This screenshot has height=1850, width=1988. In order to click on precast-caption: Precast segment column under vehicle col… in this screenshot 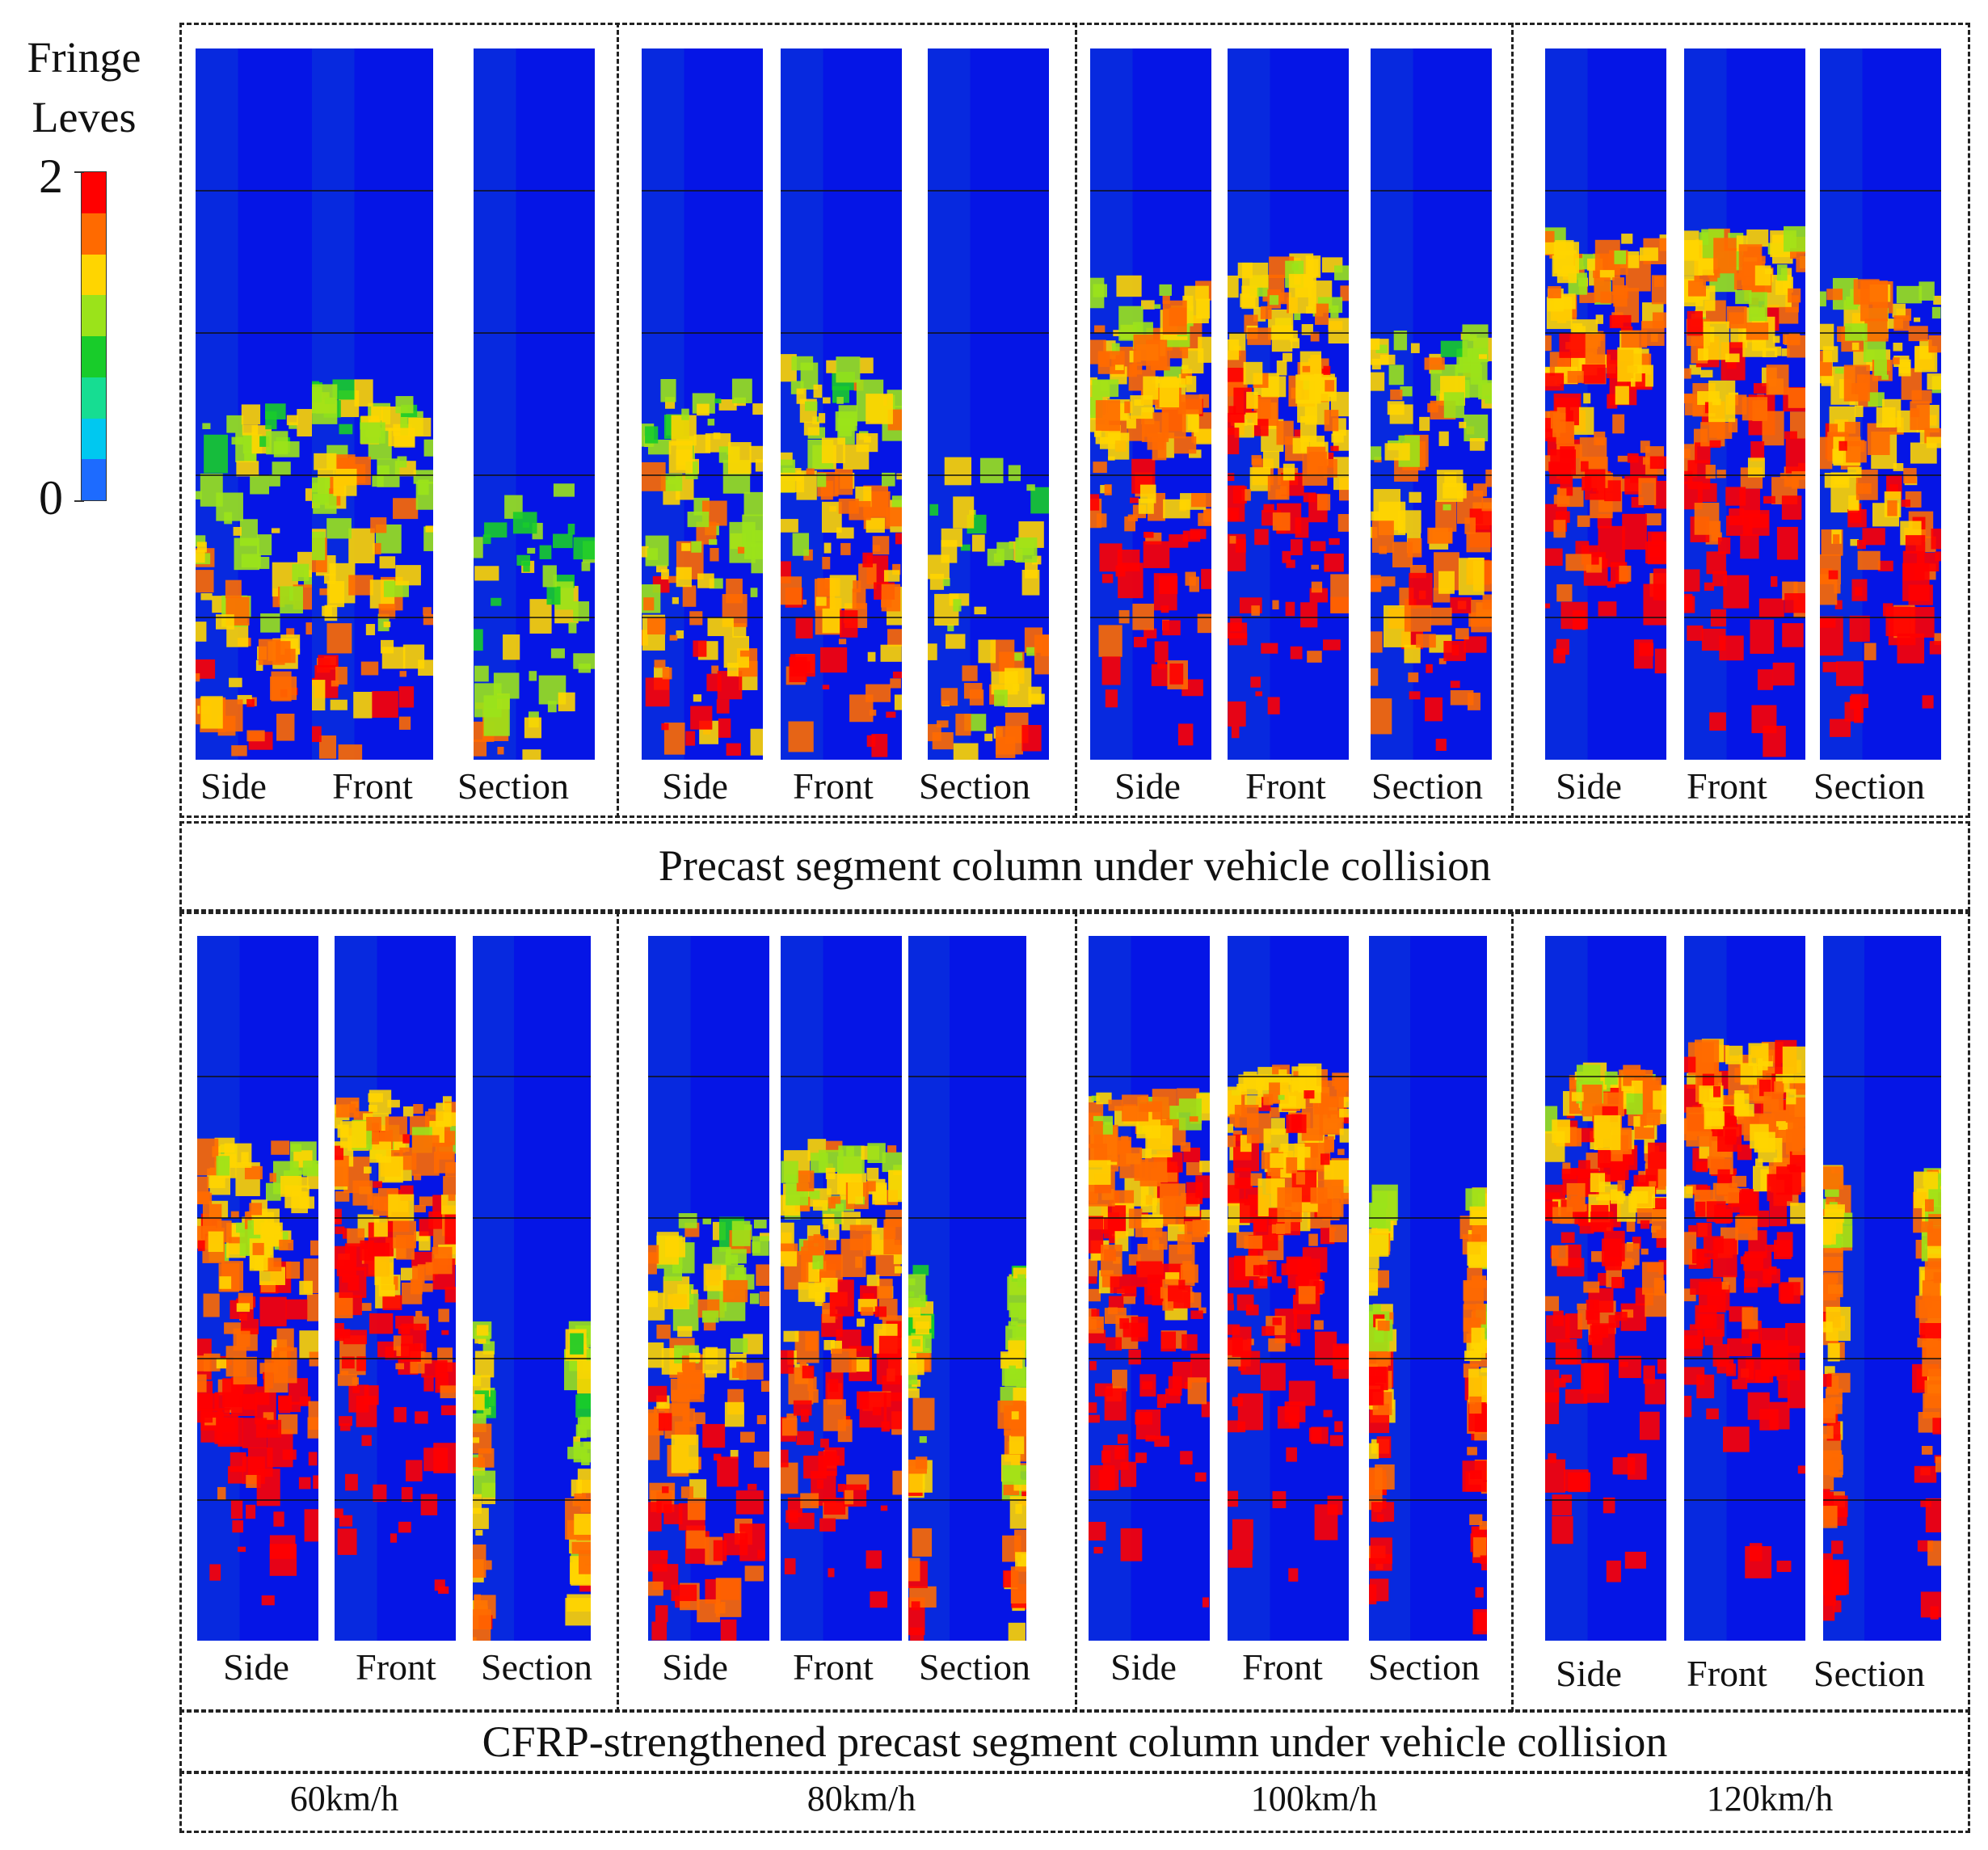, I will do `click(1075, 865)`.